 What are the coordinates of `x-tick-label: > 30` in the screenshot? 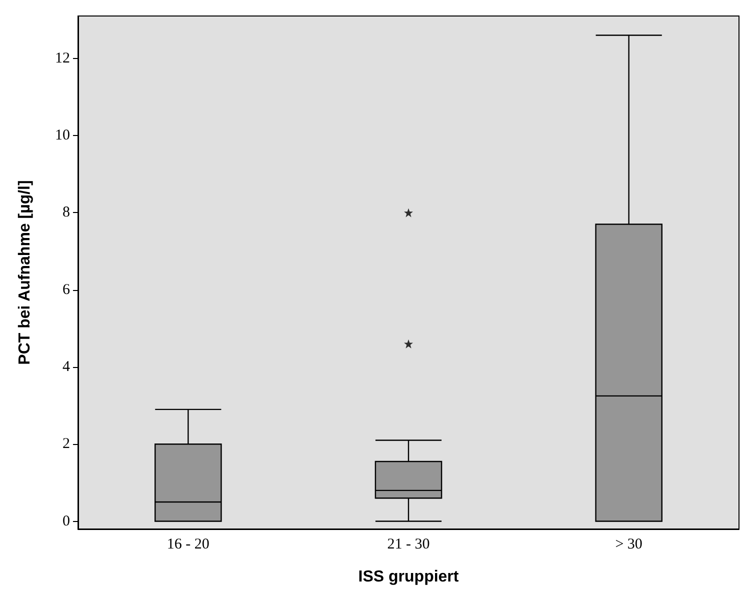 It's located at (628, 544).